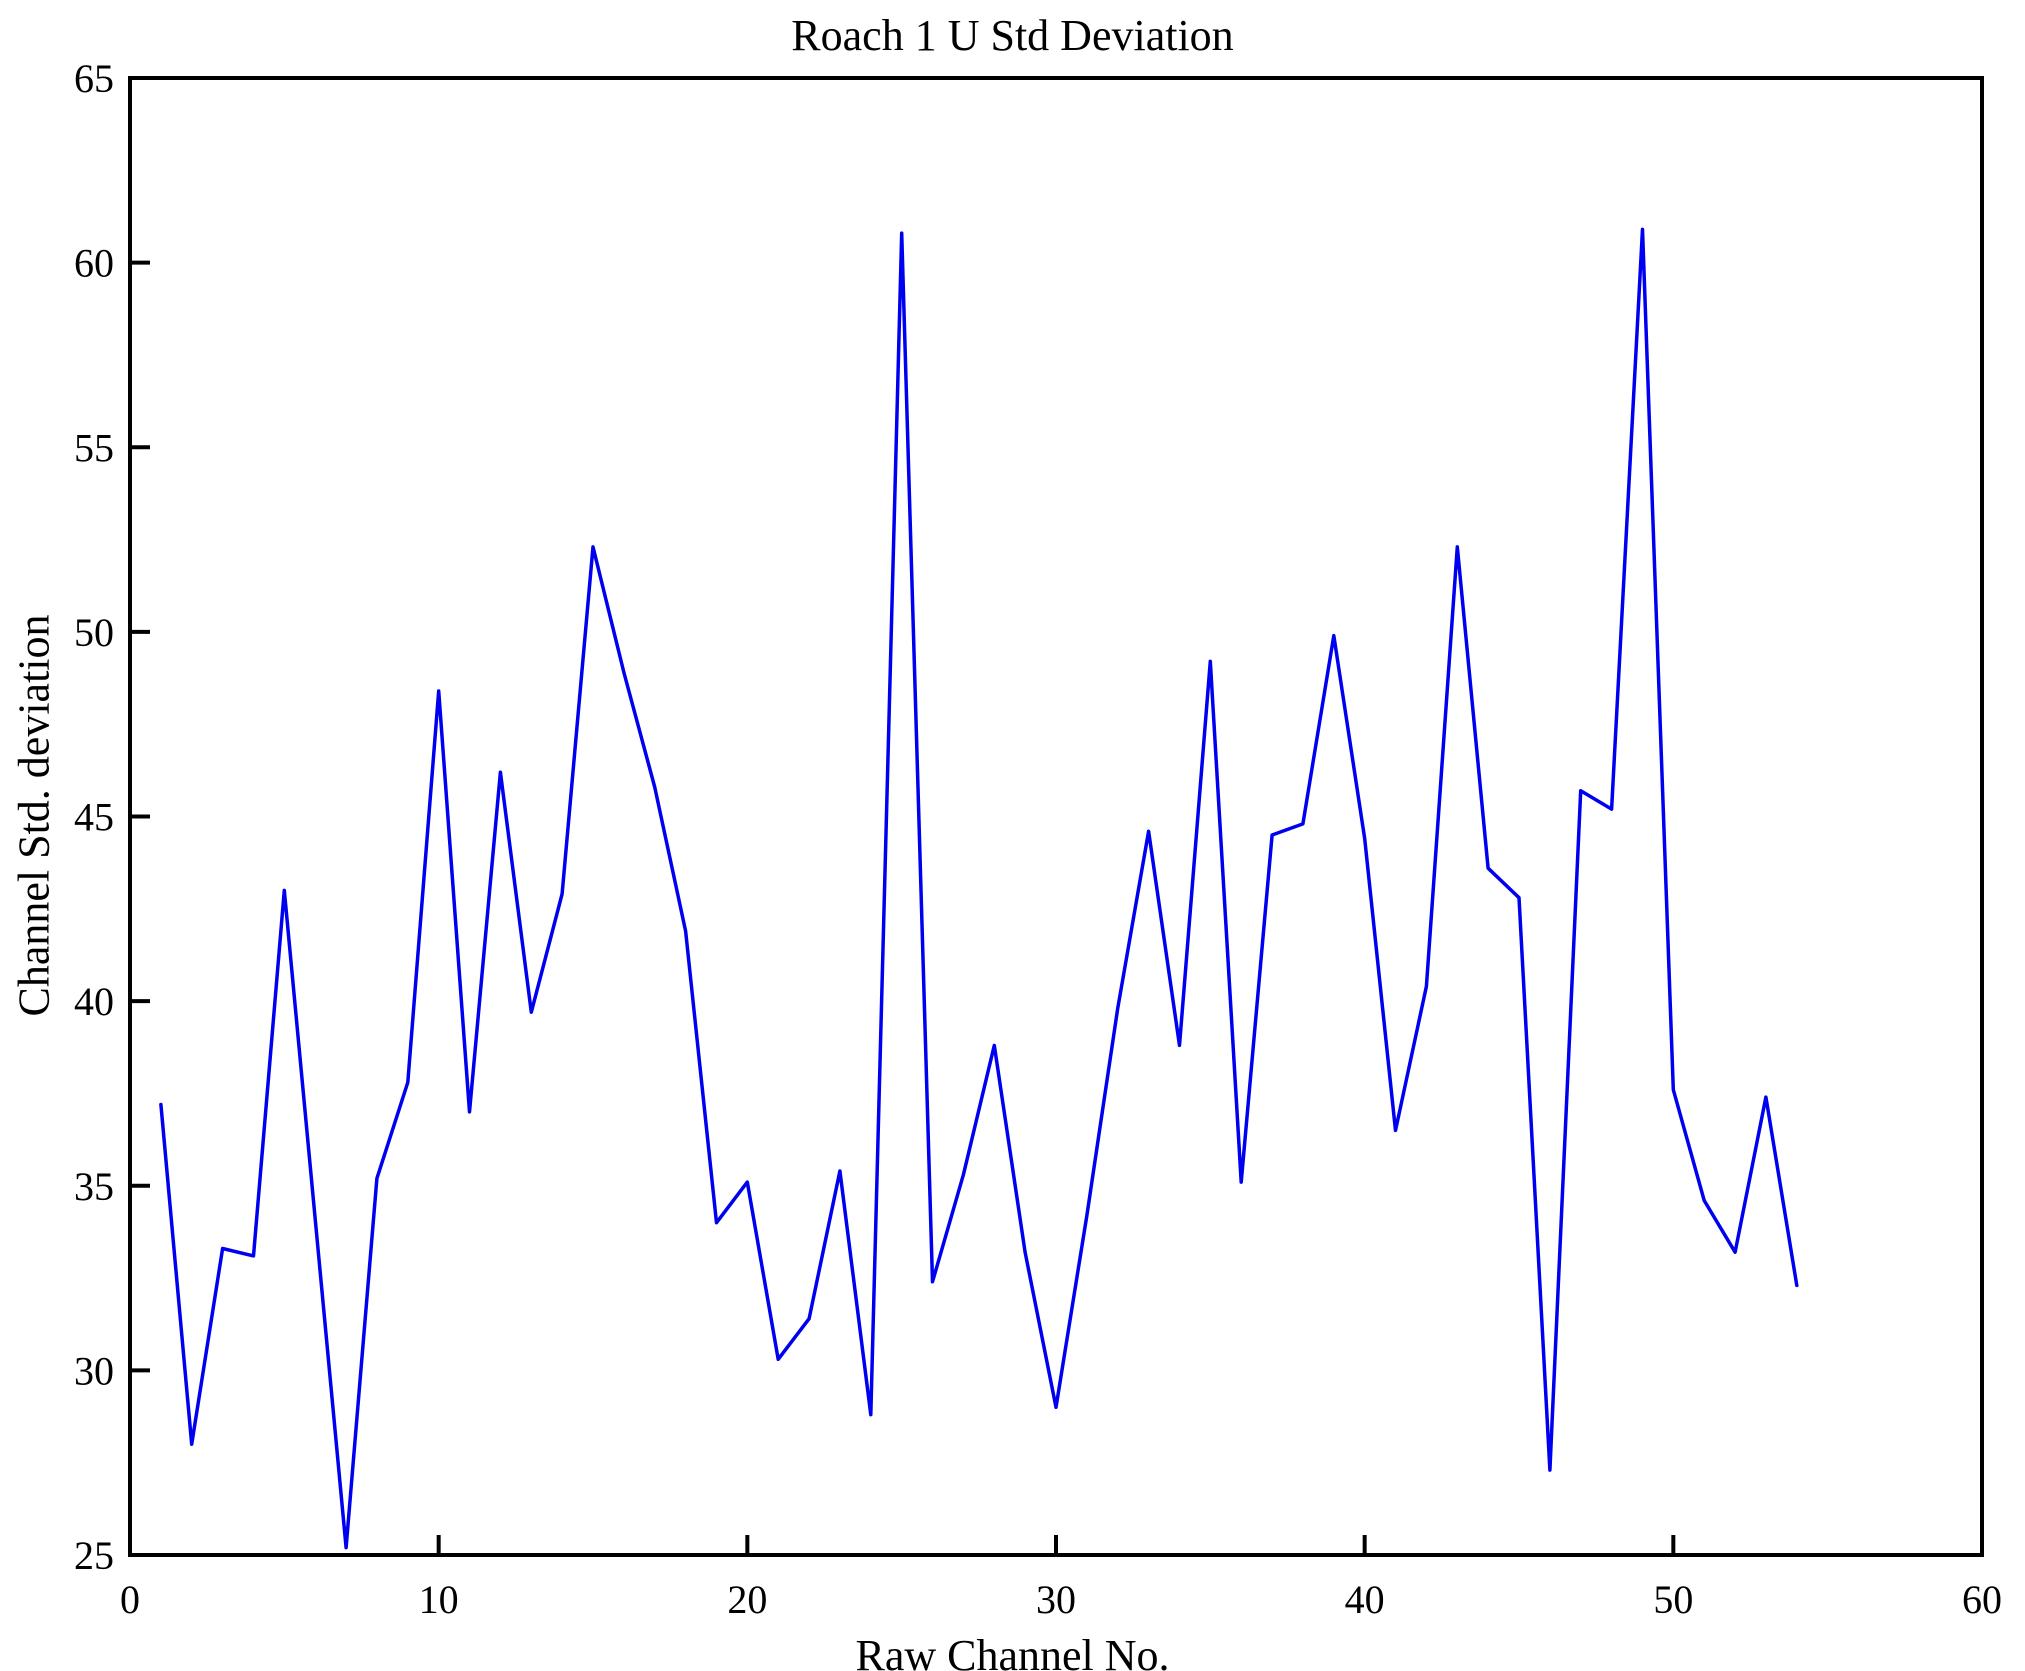 The height and width of the screenshot is (1671, 2025). I want to click on y-tick-label: 55, so click(94, 447).